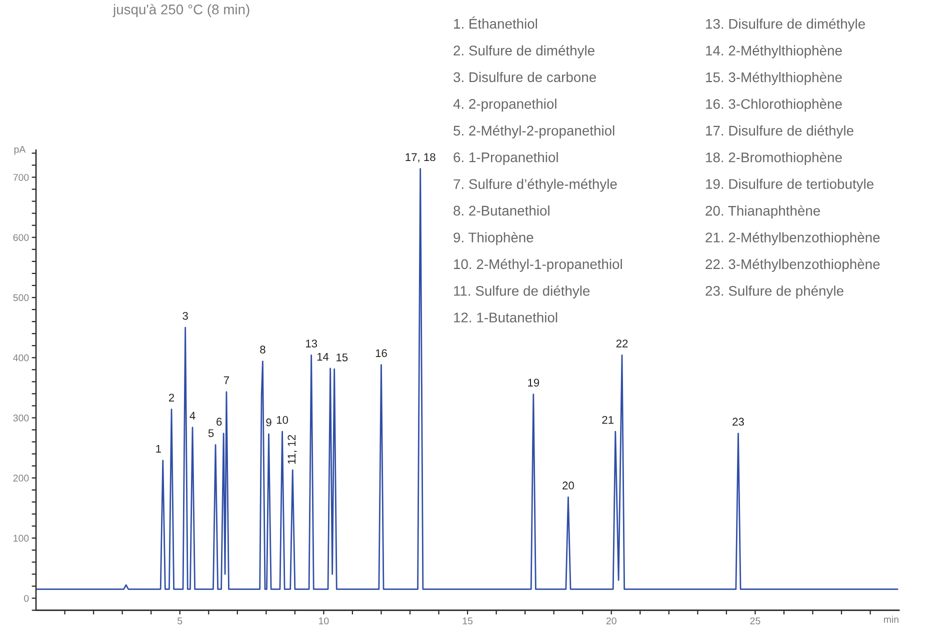  I want to click on annotation: 18. 2-Bromothiophène, so click(774, 159).